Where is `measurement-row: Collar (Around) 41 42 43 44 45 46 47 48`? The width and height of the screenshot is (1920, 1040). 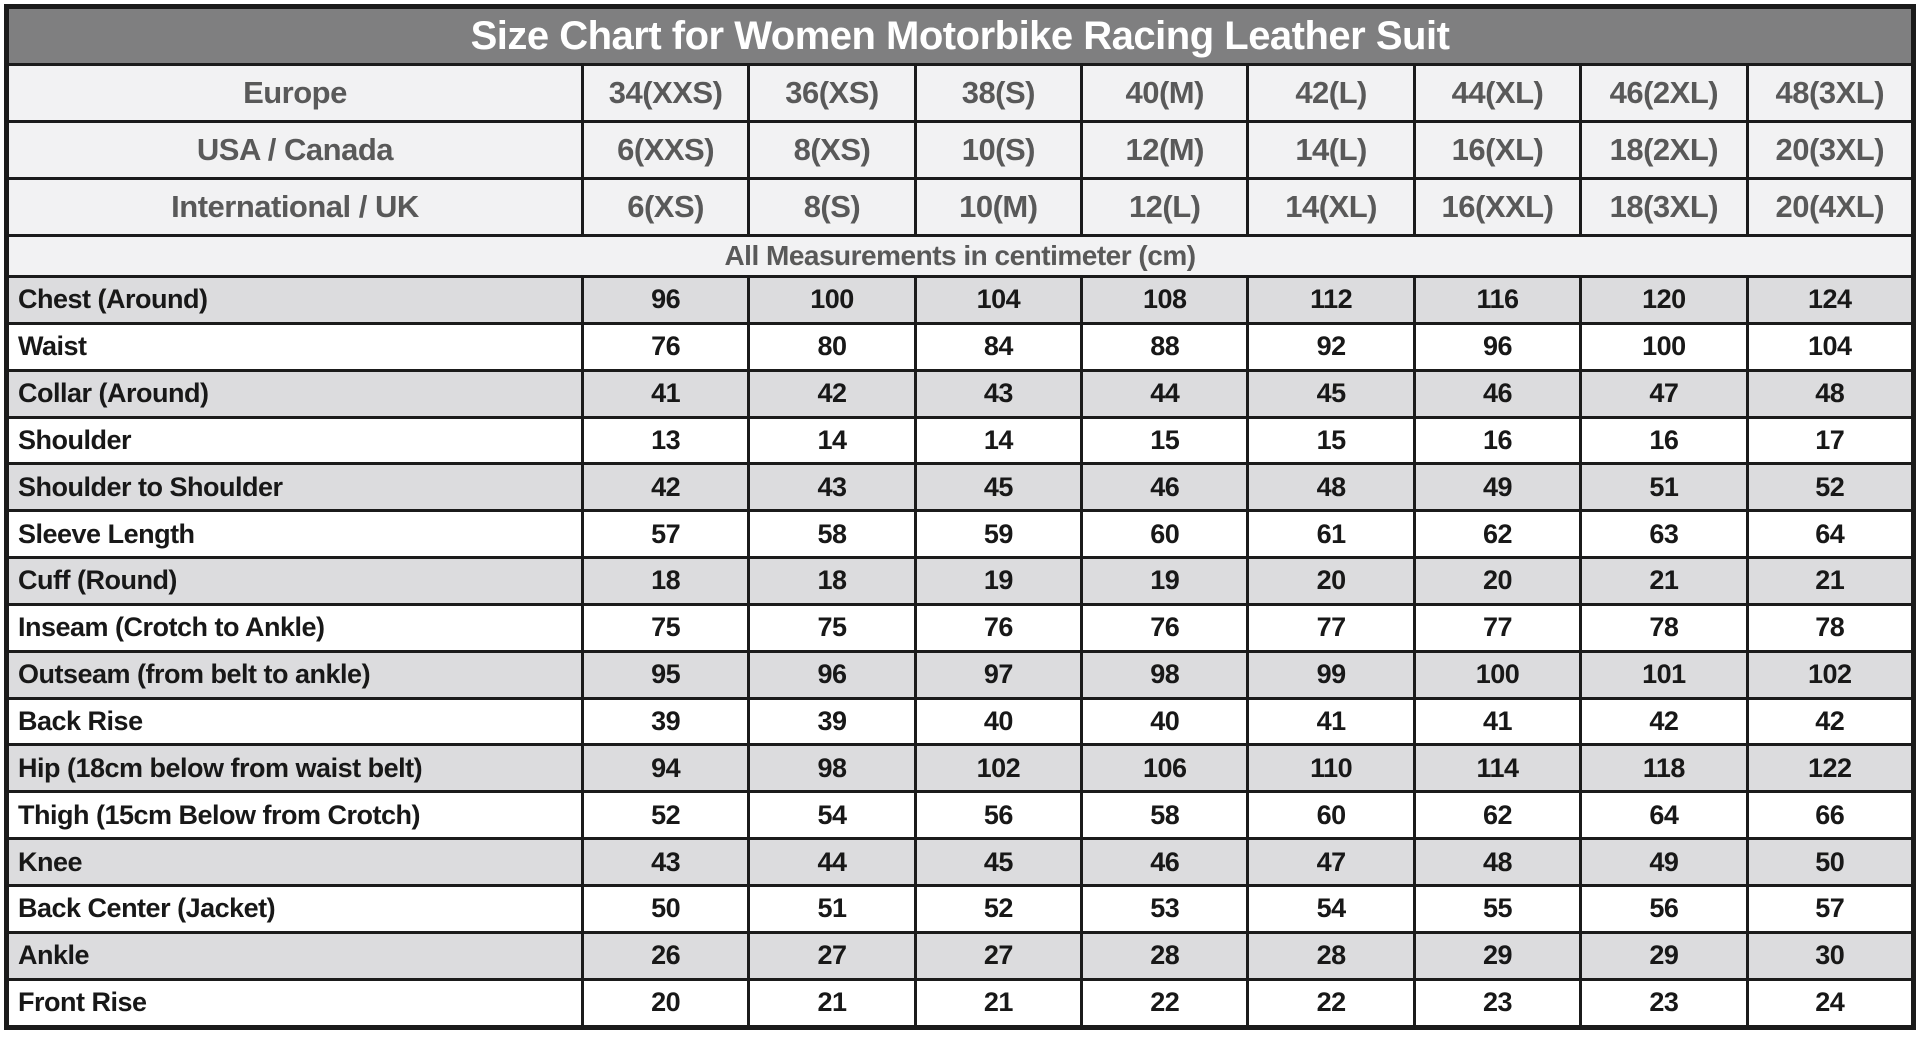 measurement-row: Collar (Around) 41 42 43 44 45 46 47 48 is located at coordinates (960, 393).